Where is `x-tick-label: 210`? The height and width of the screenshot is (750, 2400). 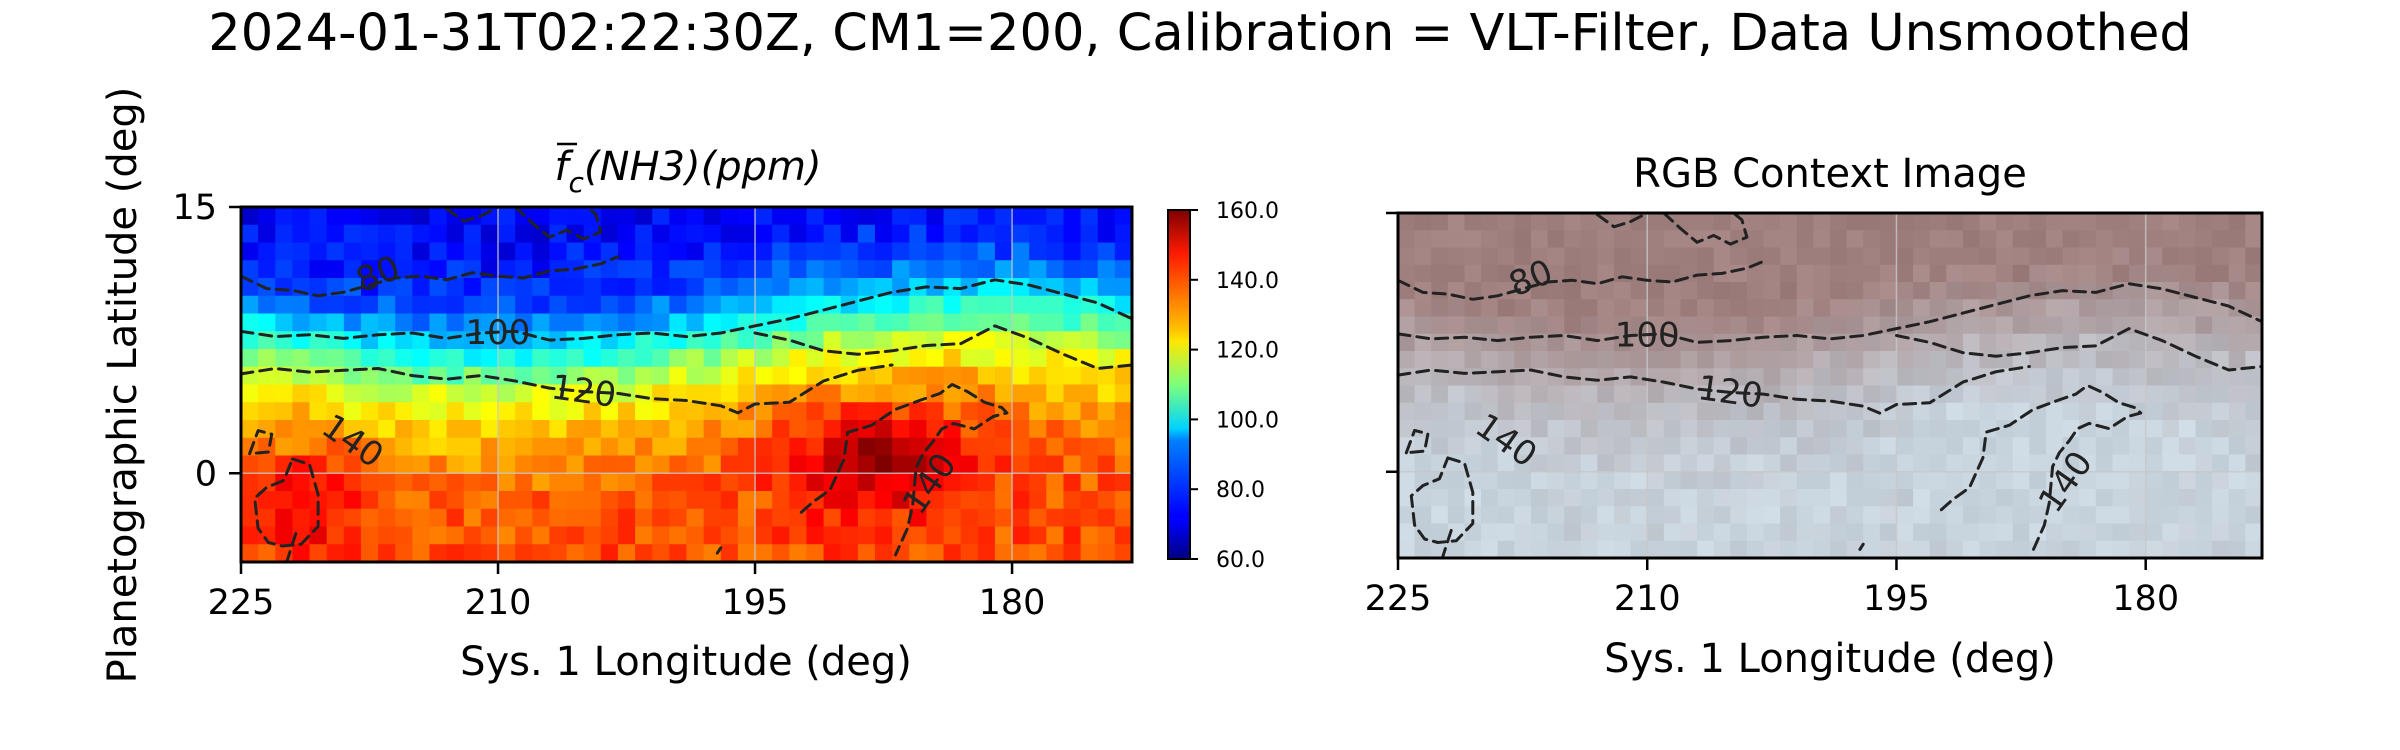
x-tick-label: 210 is located at coordinates (498, 603).